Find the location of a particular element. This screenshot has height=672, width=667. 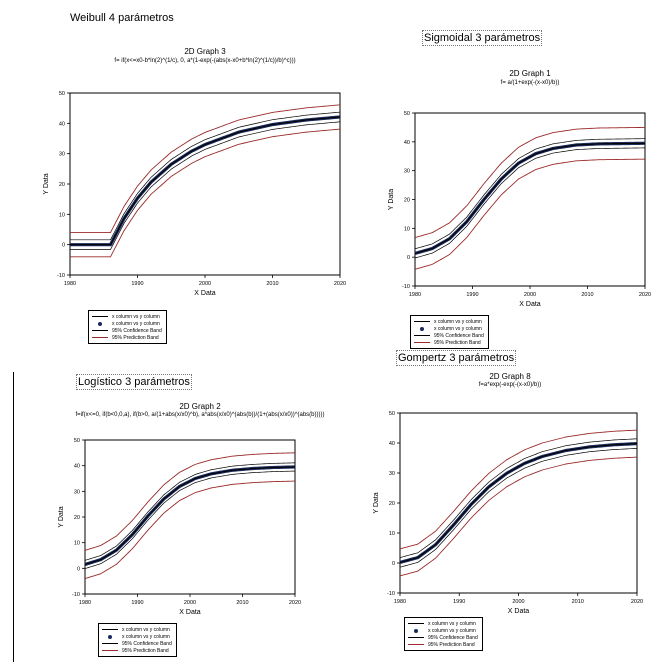

x-tick-label: 2000 is located at coordinates (518, 602).